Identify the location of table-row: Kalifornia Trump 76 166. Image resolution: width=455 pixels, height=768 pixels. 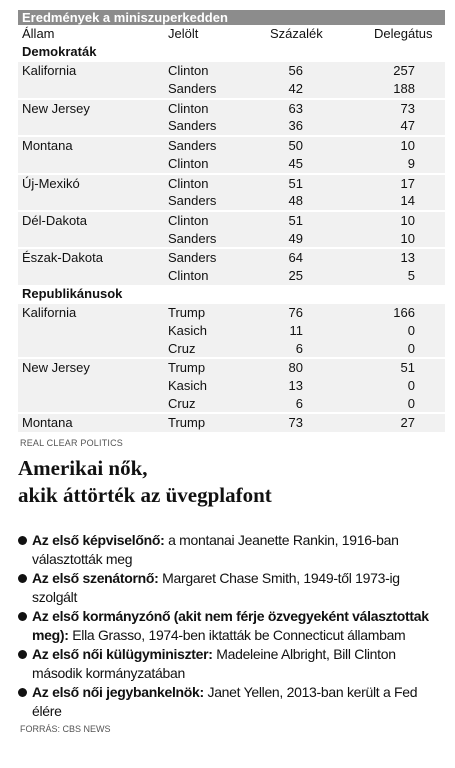
(231, 313).